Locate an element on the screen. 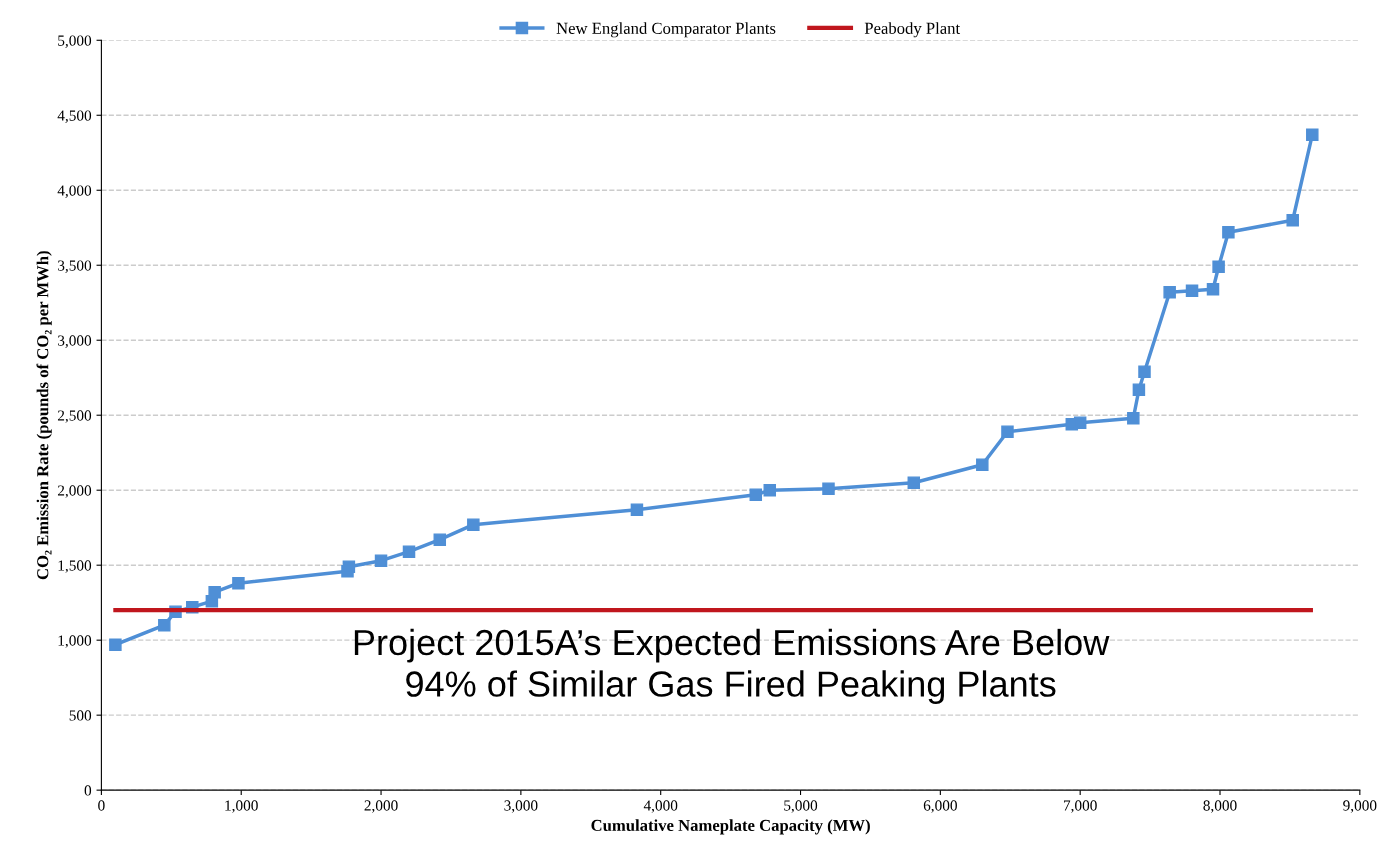 The height and width of the screenshot is (857, 1389). y-tick-label: 2,000 is located at coordinates (74, 491).